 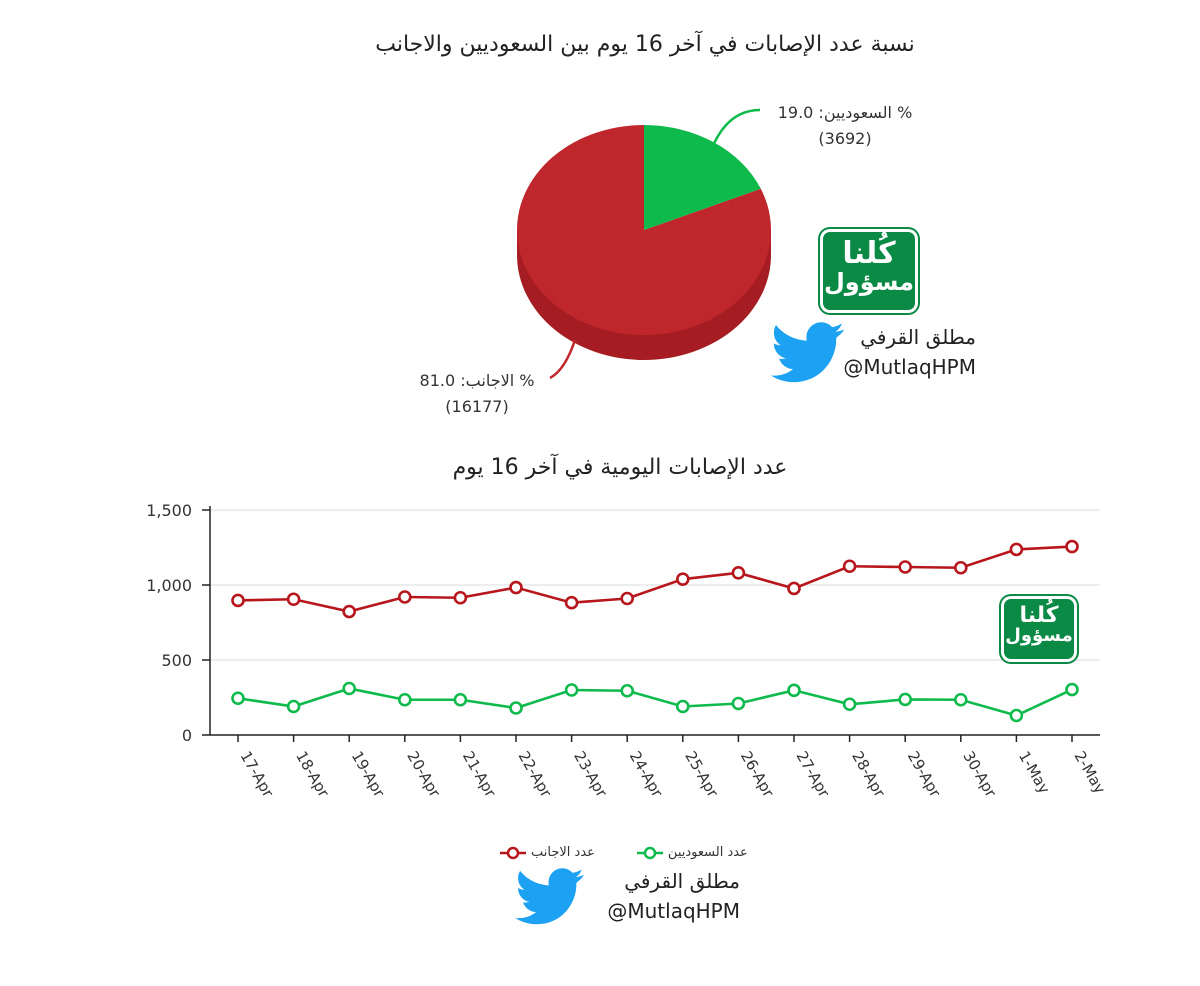 I want to click on kulna-masool-logo-chart: كُلنا مسؤول, so click(x=1039, y=629).